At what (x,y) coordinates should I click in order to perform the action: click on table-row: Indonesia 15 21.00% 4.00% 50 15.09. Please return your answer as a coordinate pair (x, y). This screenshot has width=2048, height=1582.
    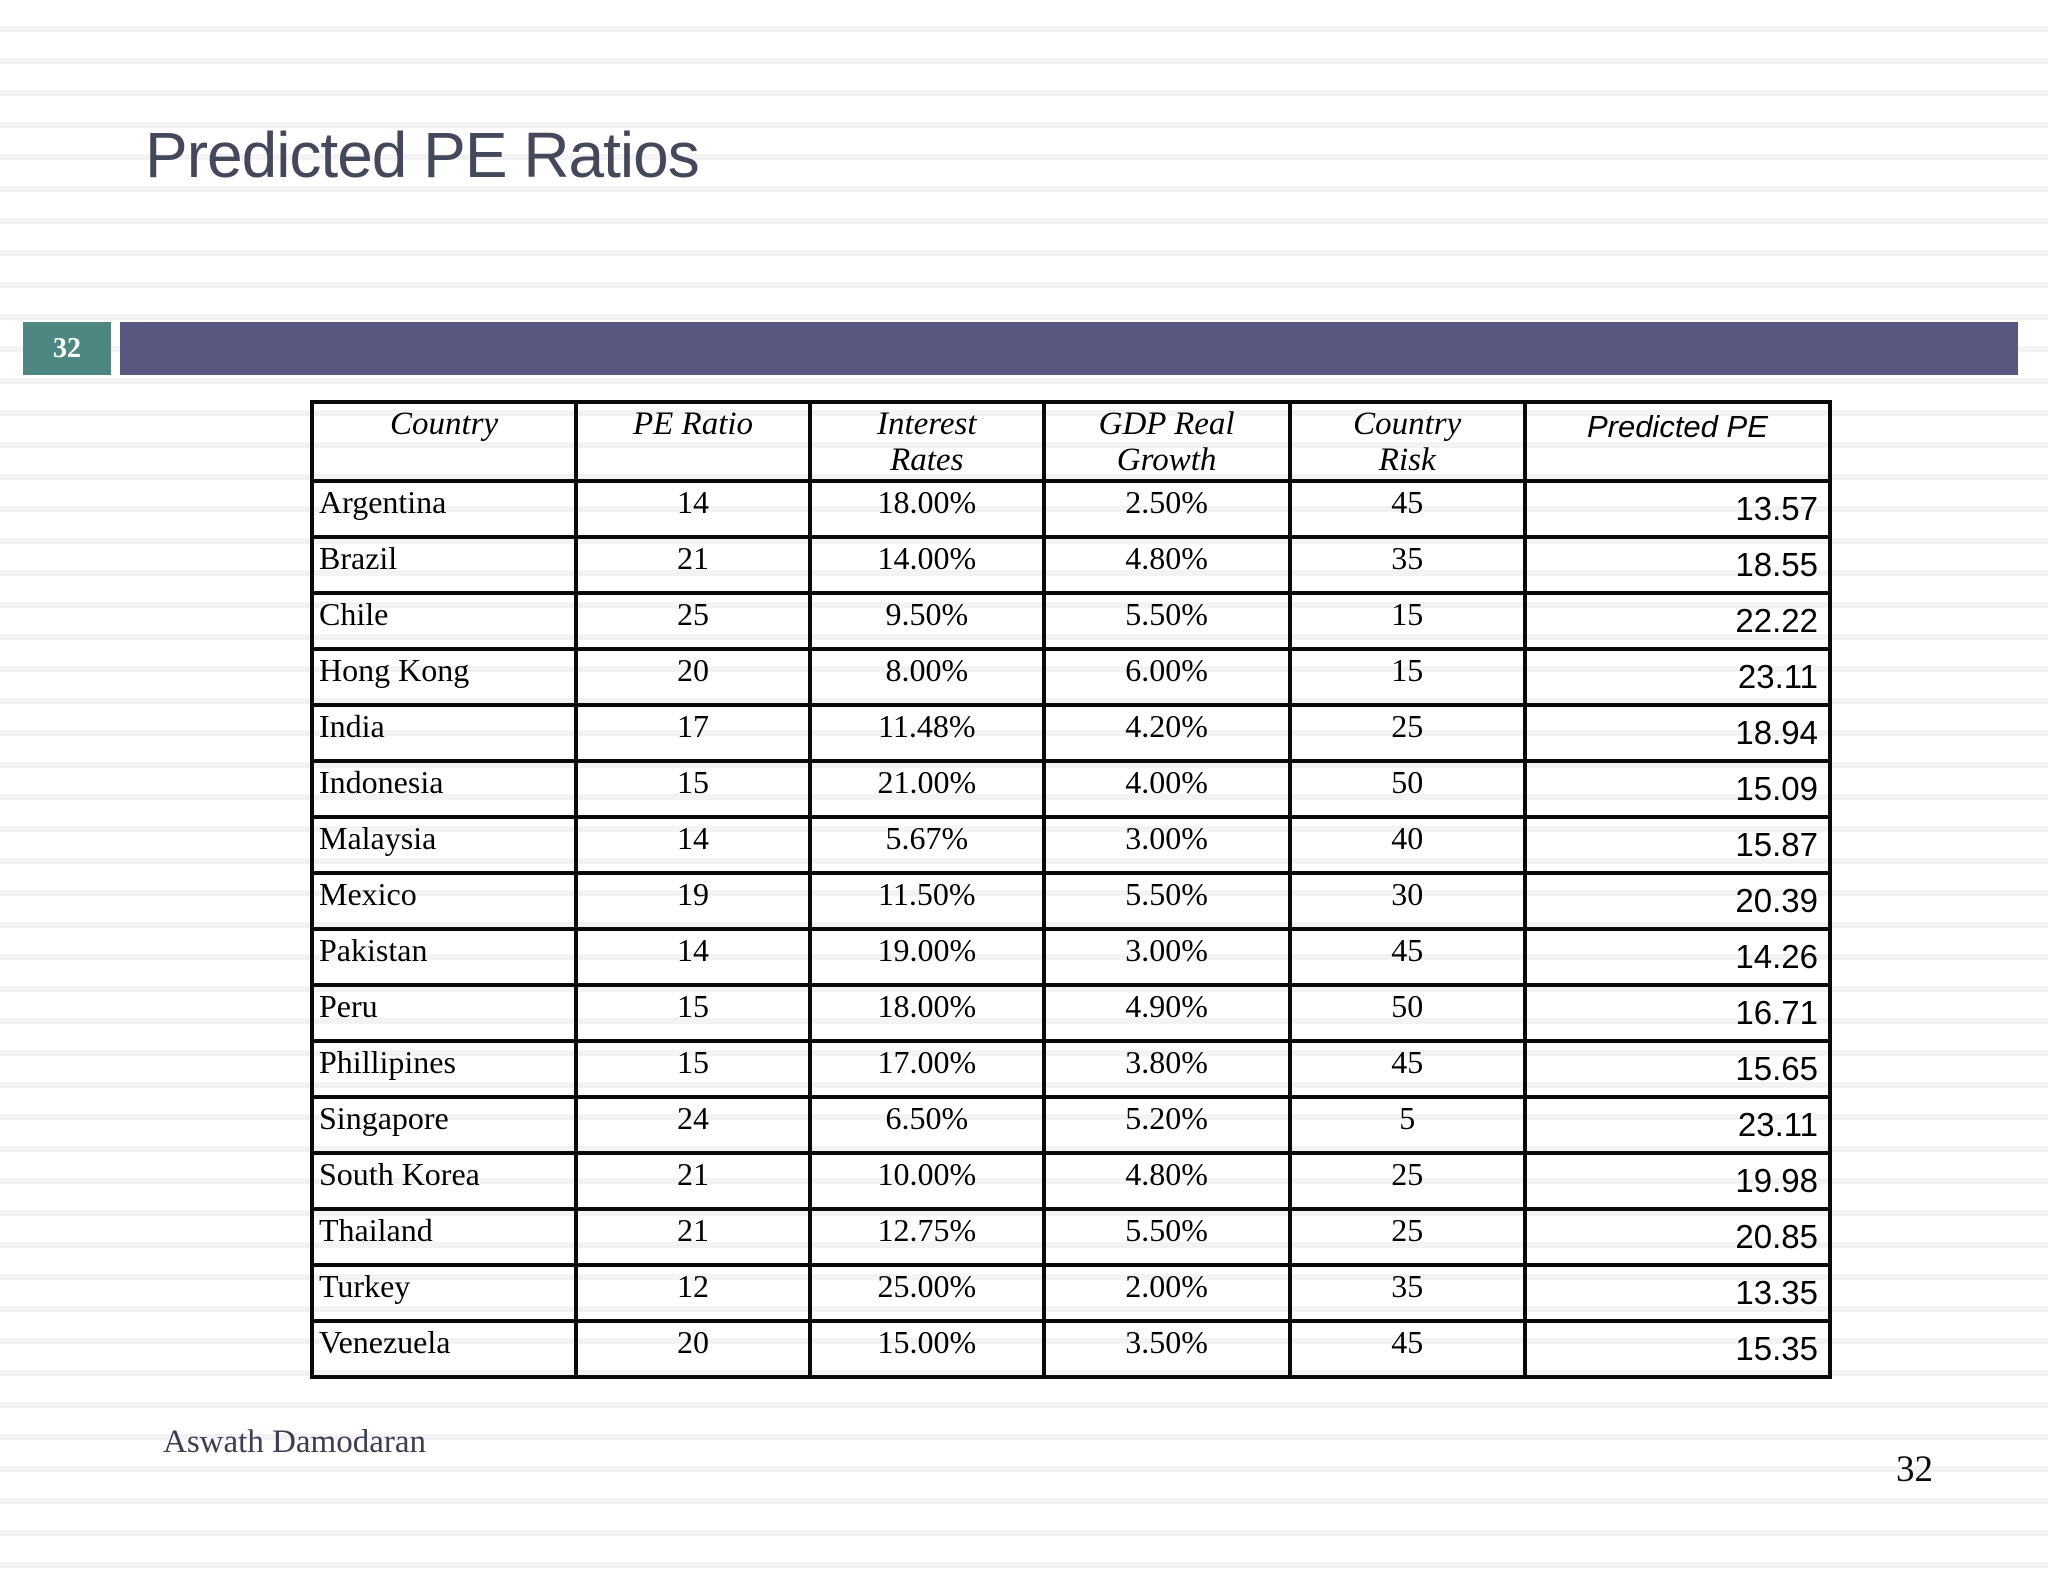
    Looking at the image, I should click on (1071, 788).